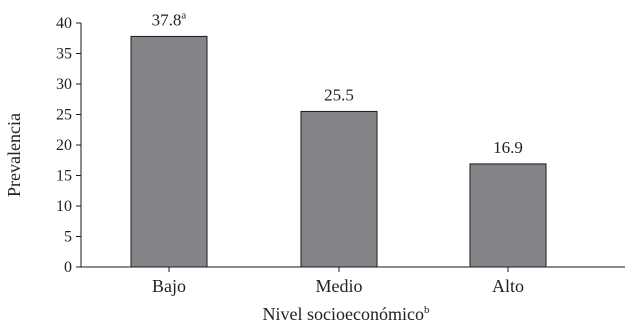 The image size is (636, 328). I want to click on y-axis-title: Prevalencia, so click(14, 155).